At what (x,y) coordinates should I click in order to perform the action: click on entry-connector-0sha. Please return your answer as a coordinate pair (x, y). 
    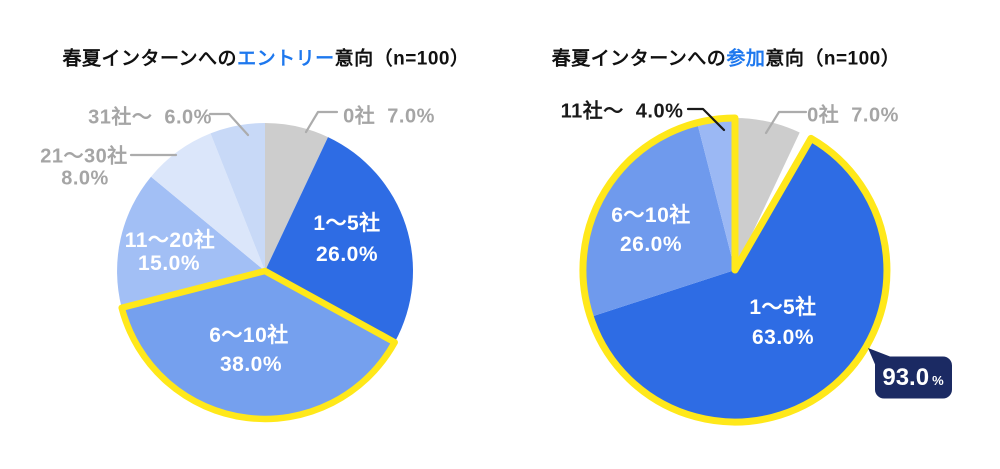
    Looking at the image, I should click on (321, 122).